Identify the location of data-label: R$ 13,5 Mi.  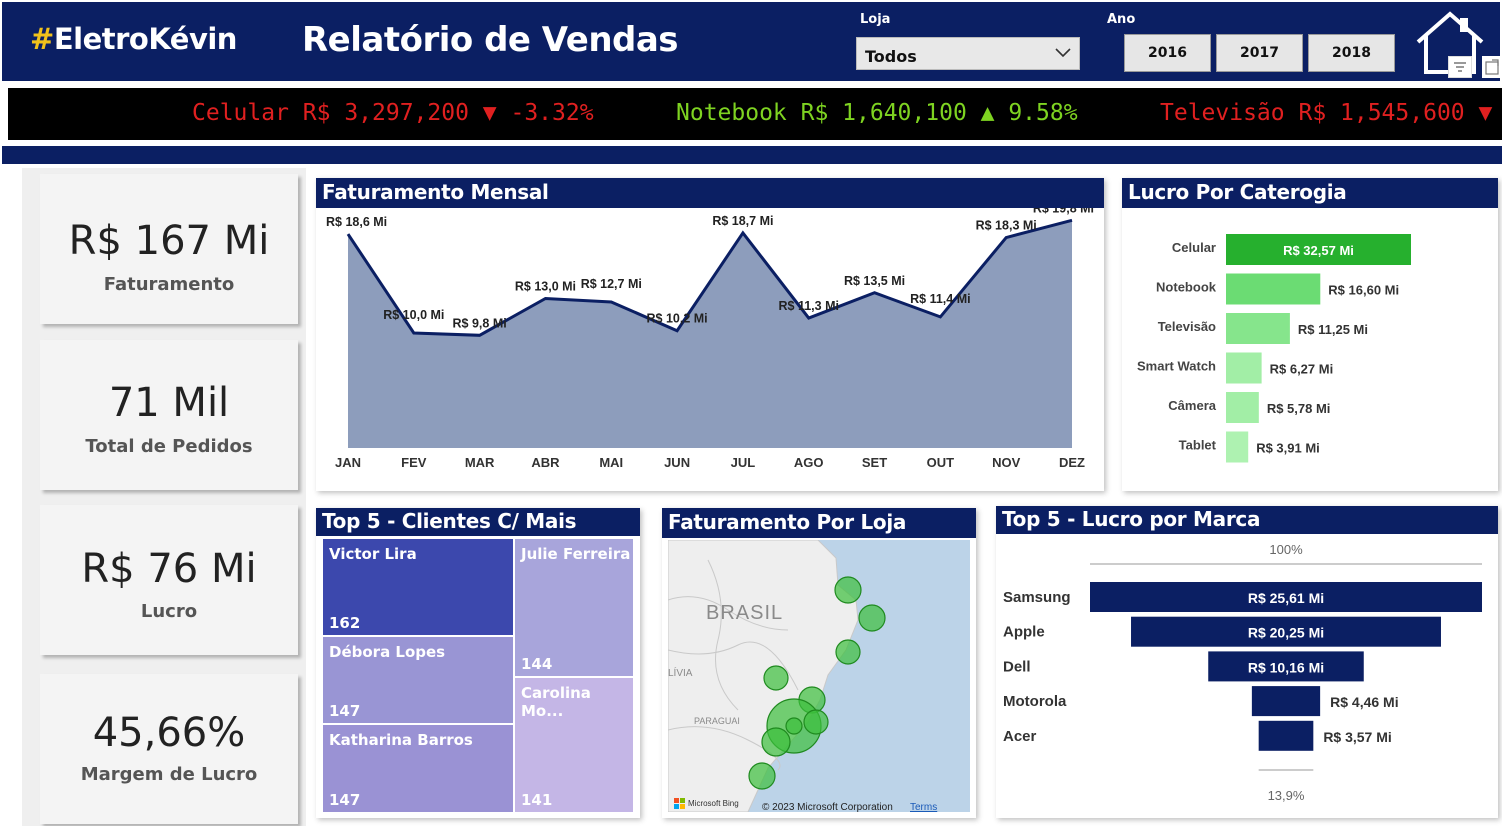
(874, 281).